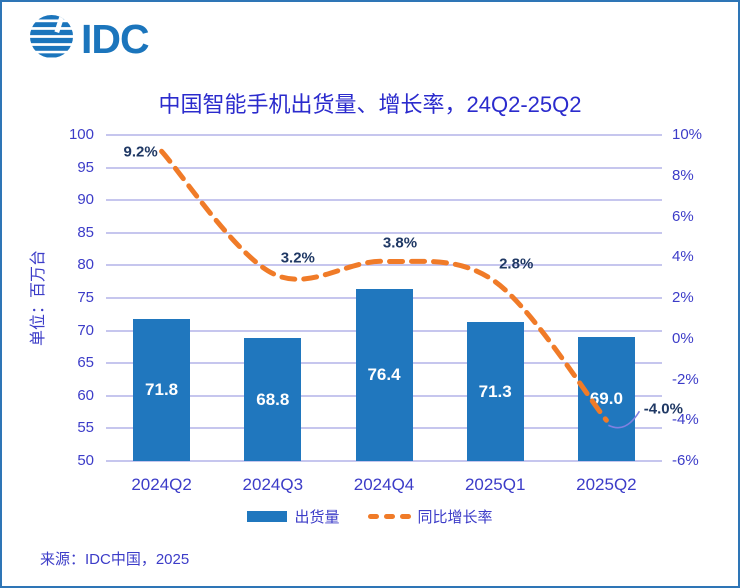 This screenshot has width=740, height=588. I want to click on right-axis-tick: -6%, so click(685, 460).